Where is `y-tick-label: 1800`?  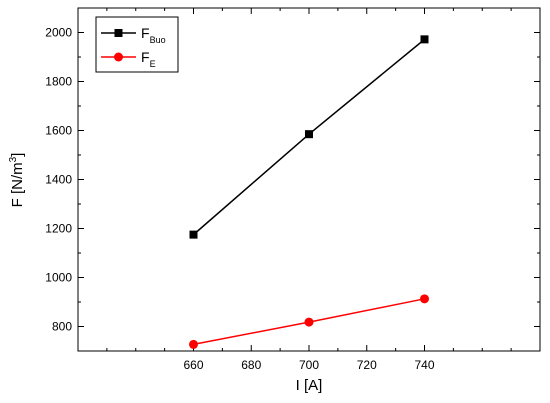 y-tick-label: 1800 is located at coordinates (58, 82).